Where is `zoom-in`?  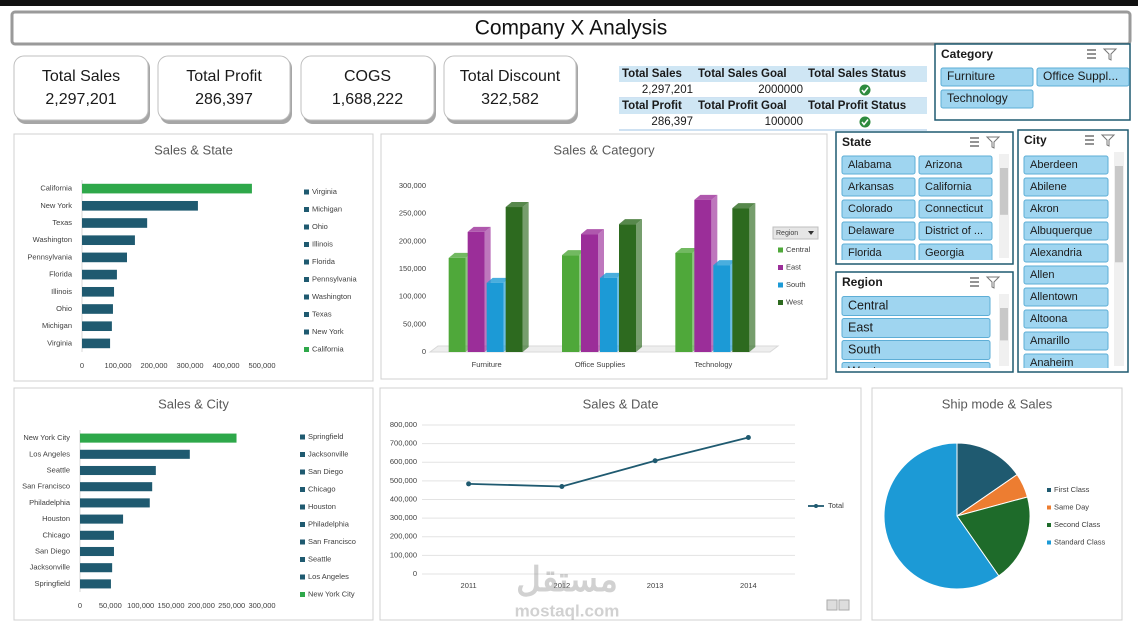 zoom-in is located at coordinates (832, 605).